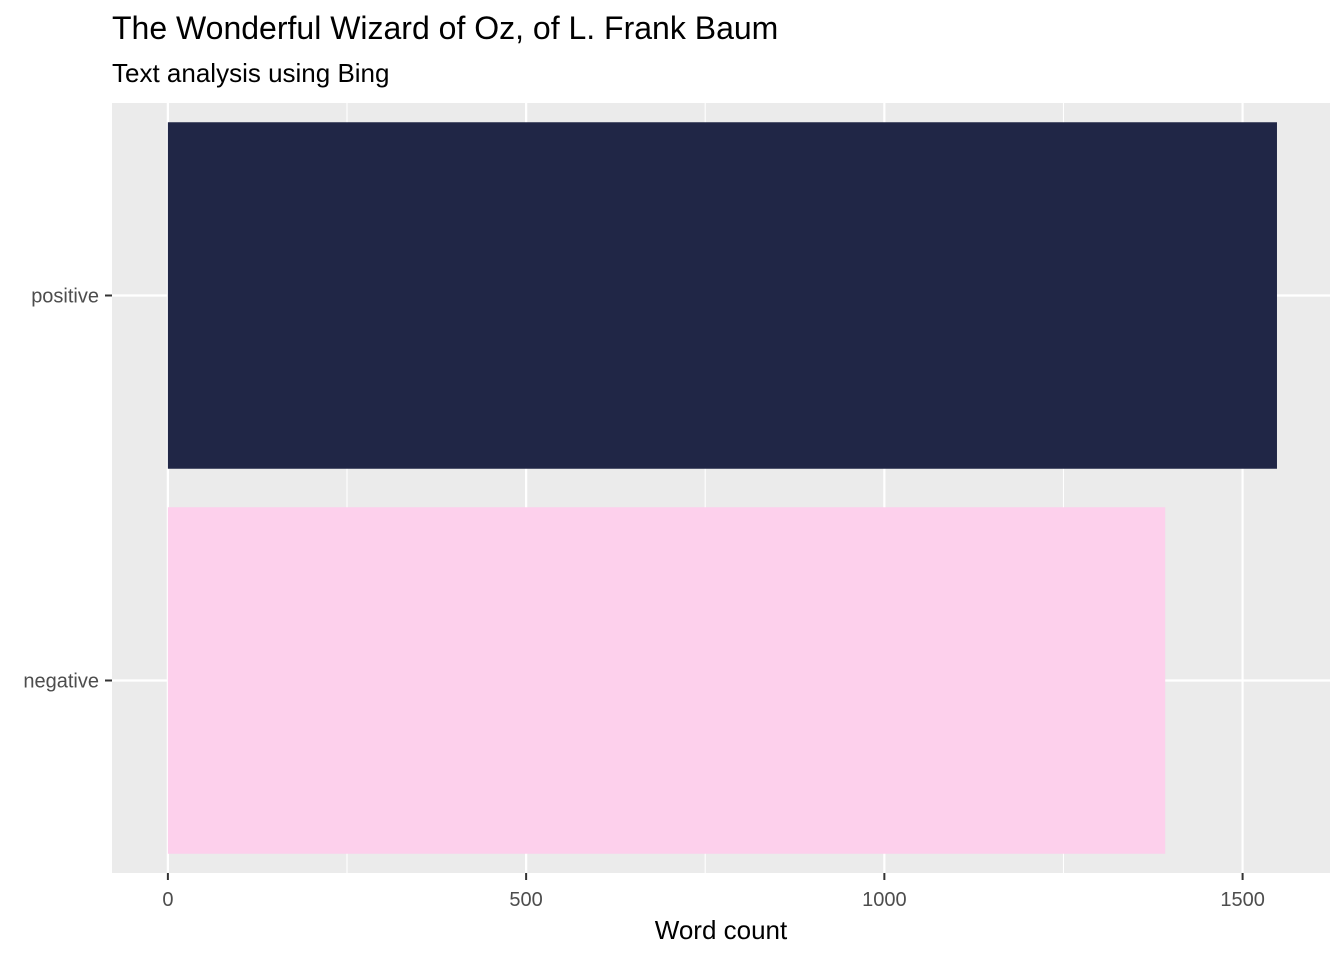 The width and height of the screenshot is (1344, 960). I want to click on x-axis-title: Word count, so click(721, 930).